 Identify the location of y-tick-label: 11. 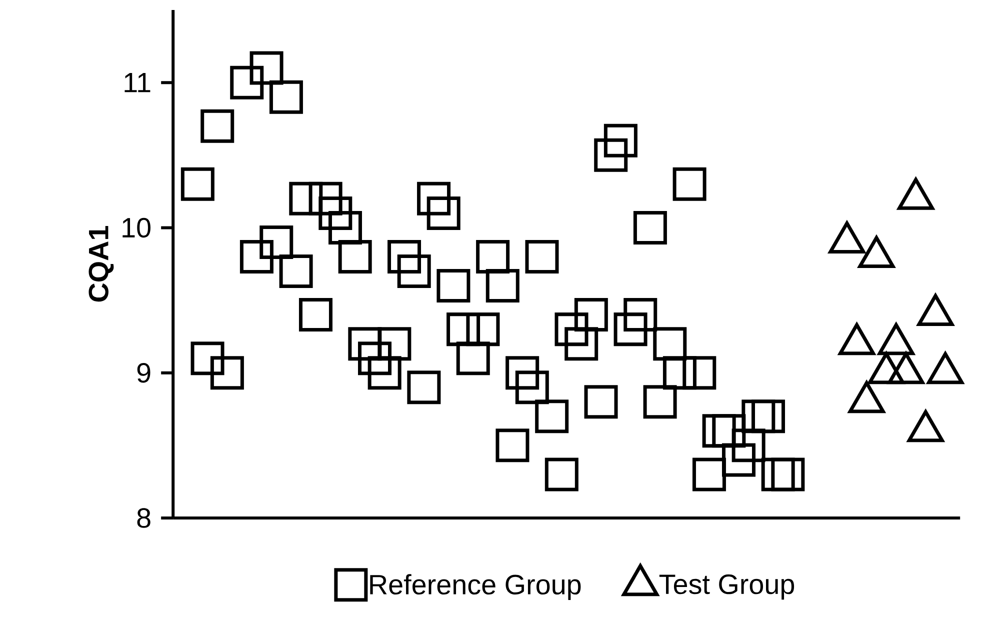
(137, 82).